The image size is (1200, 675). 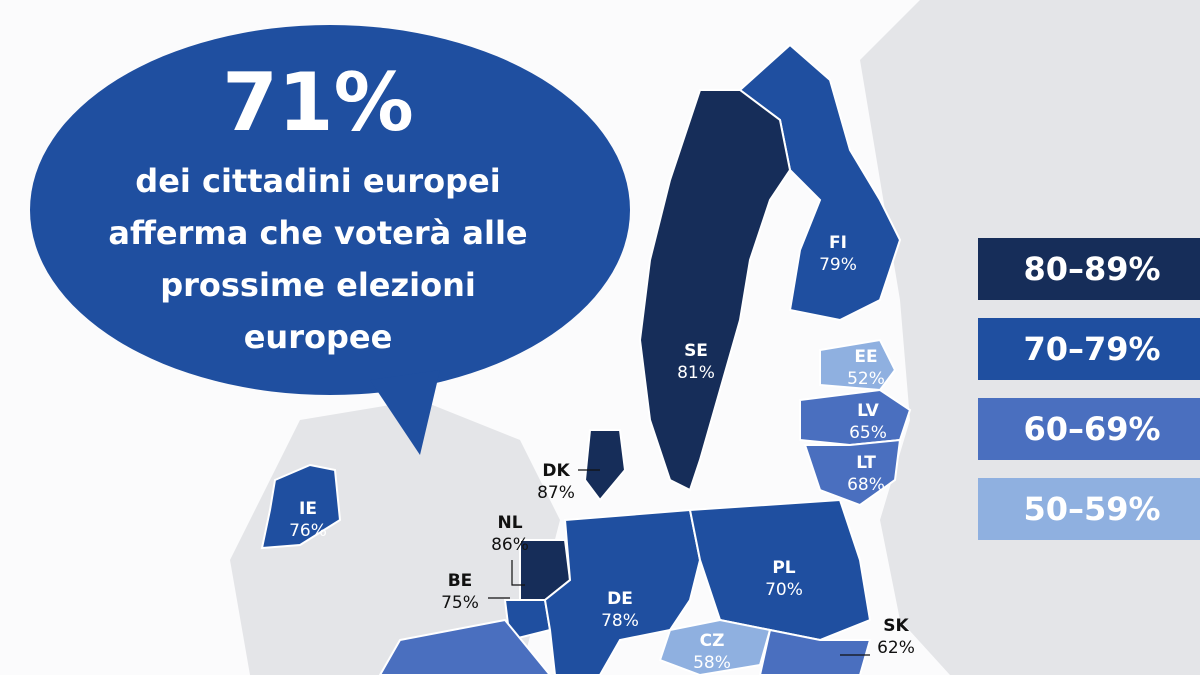 I want to click on headline-text: europee, so click(x=318, y=337).